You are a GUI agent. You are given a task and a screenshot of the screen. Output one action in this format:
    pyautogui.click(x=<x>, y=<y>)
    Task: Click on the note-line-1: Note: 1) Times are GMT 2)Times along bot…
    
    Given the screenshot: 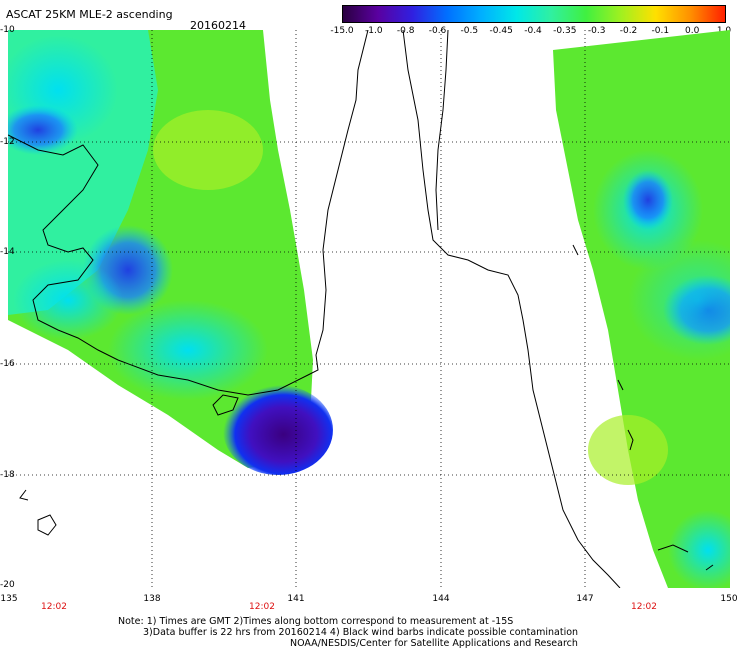 What is the action you would take?
    pyautogui.click(x=316, y=621)
    